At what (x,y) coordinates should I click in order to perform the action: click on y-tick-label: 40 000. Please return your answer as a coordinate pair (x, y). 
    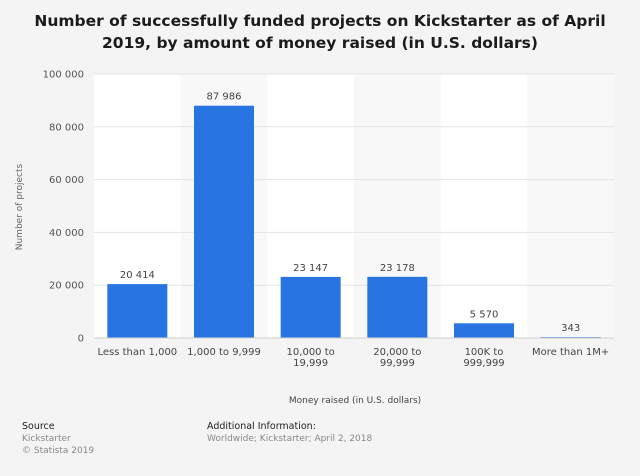
    Looking at the image, I should click on (66, 233).